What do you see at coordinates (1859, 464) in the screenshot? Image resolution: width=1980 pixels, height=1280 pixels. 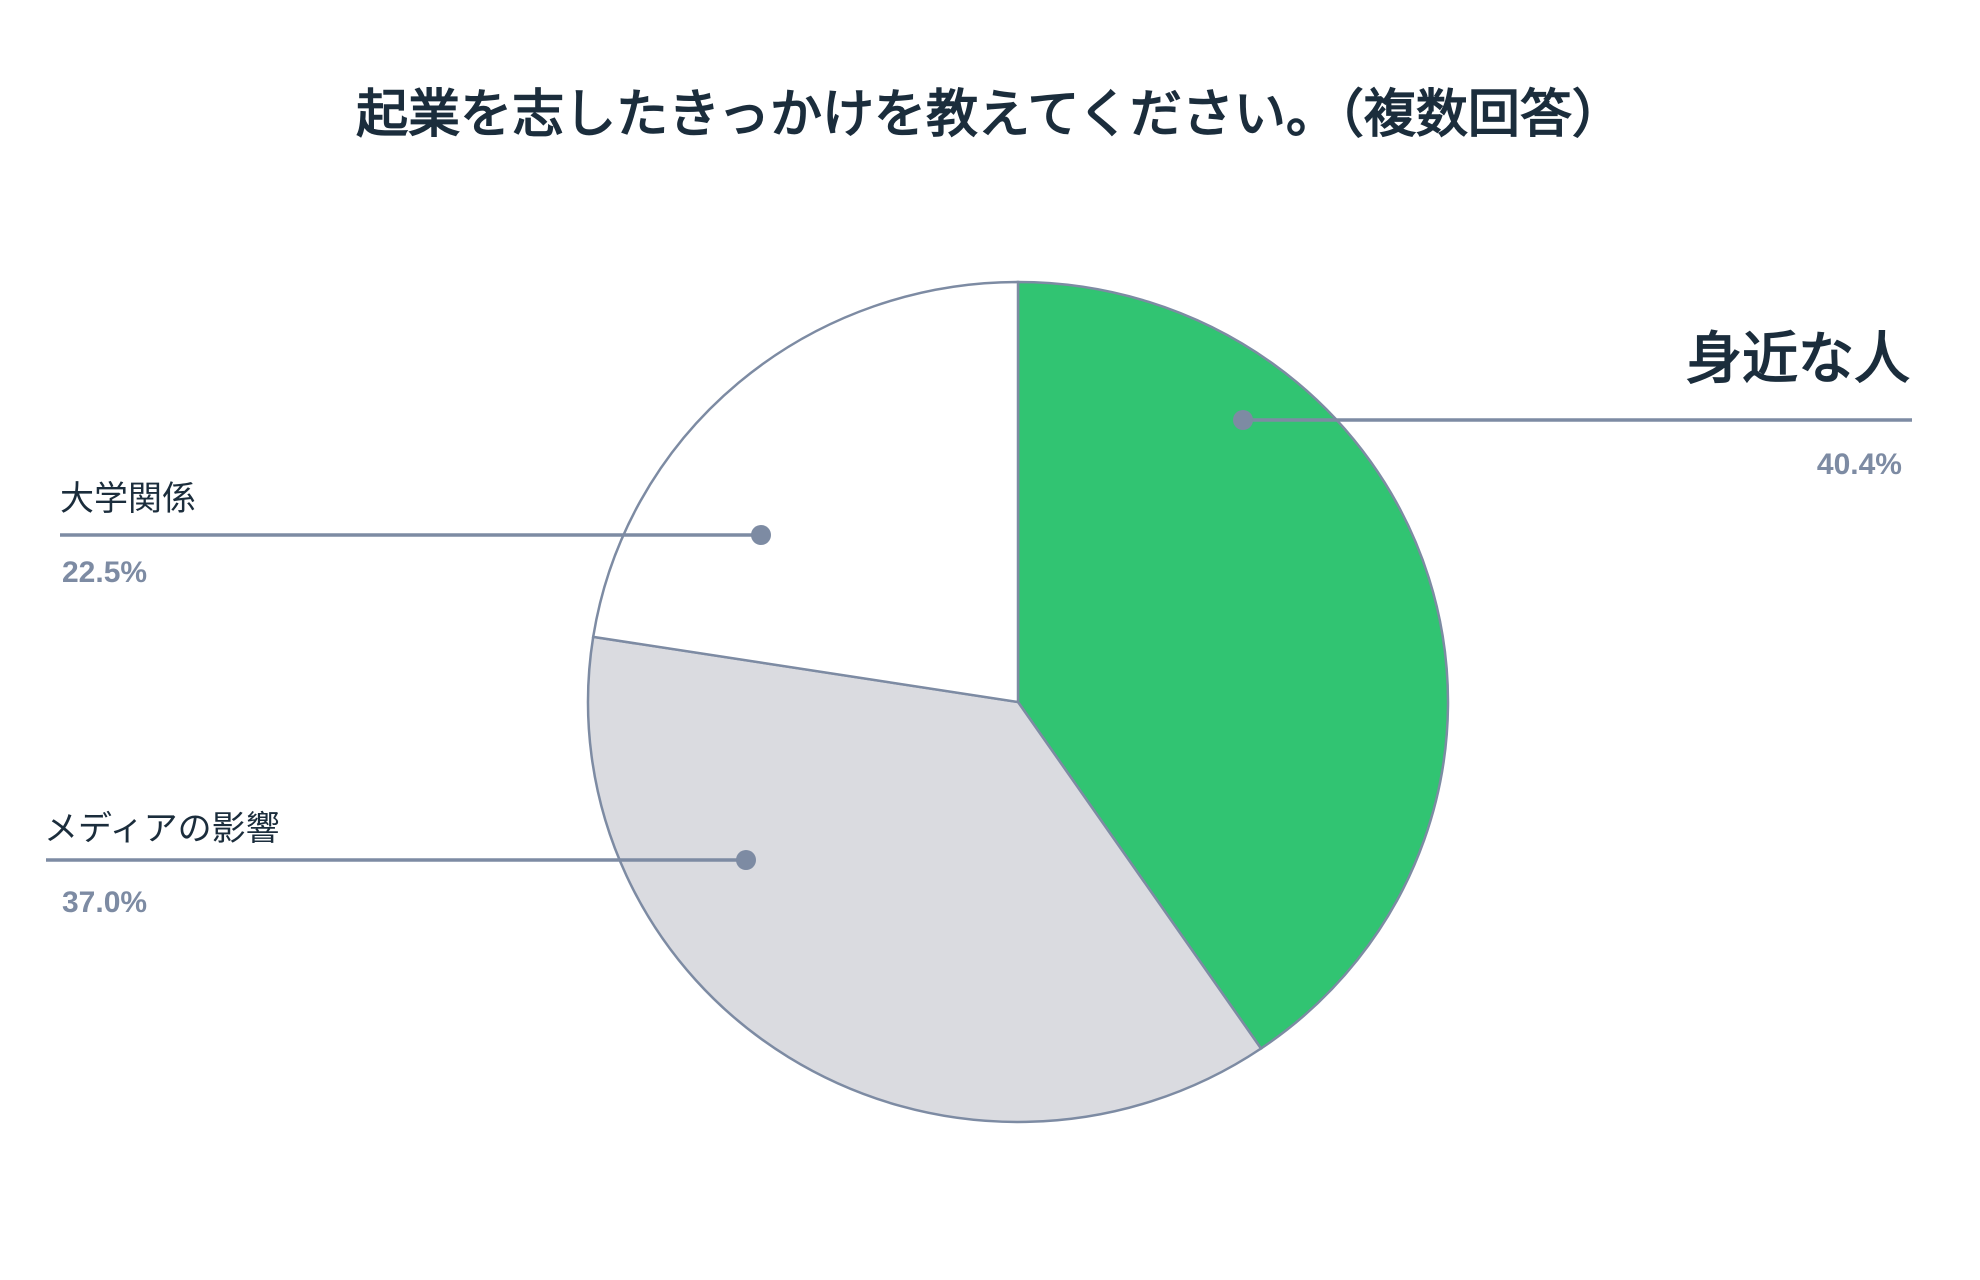 I see `slice-value-1: 40.4%` at bounding box center [1859, 464].